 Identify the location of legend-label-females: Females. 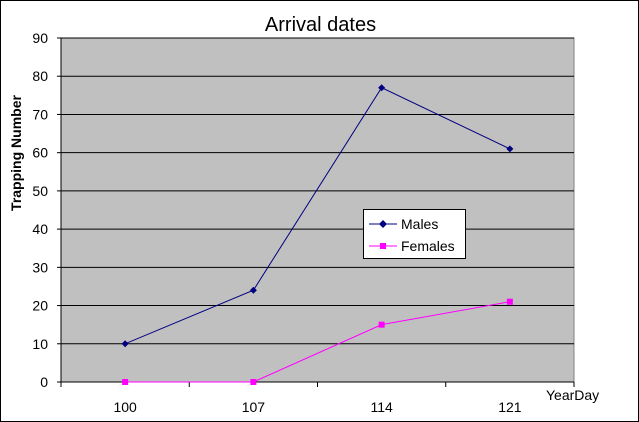
(428, 246).